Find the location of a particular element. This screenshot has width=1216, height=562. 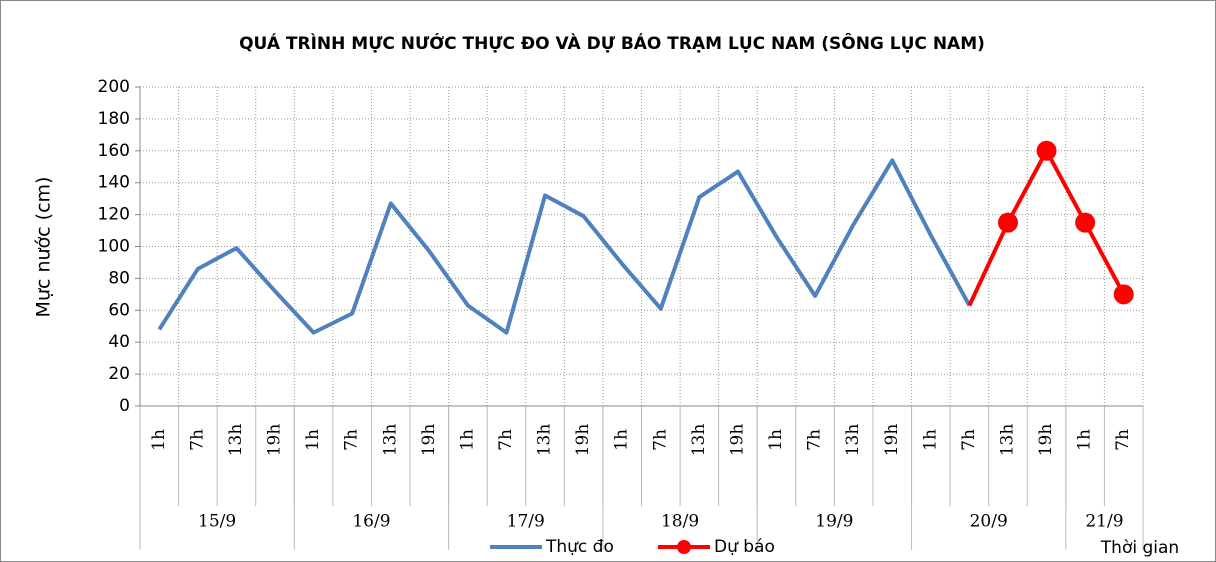

legend-label: Dự báo is located at coordinates (744, 547).